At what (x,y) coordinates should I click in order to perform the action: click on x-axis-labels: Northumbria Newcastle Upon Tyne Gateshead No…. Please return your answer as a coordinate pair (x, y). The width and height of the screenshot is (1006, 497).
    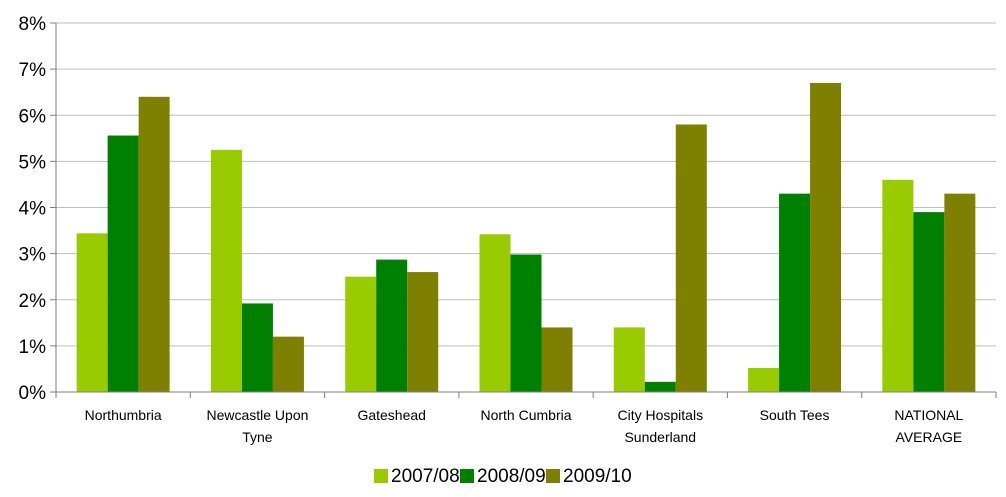
    Looking at the image, I should click on (524, 426).